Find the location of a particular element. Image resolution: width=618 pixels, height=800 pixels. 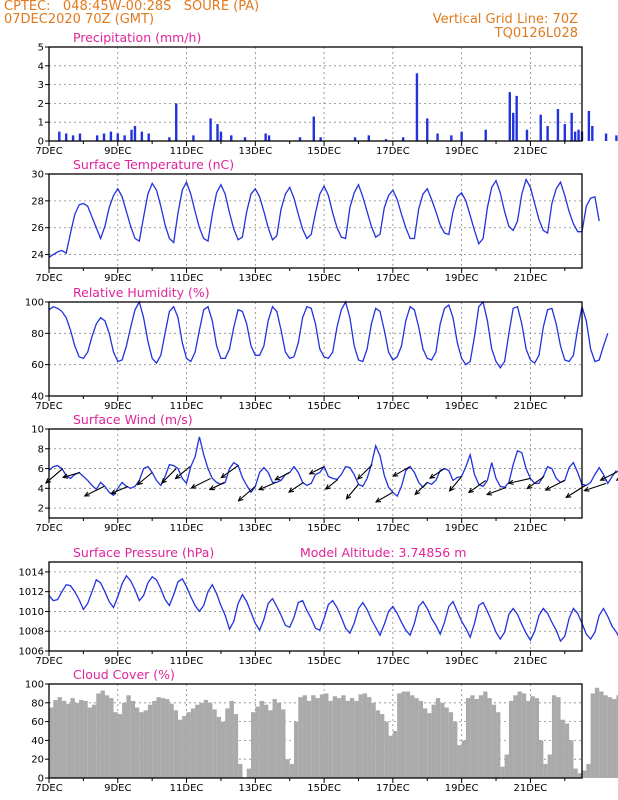

x-tick-label: 15DEC is located at coordinates (324, 788).